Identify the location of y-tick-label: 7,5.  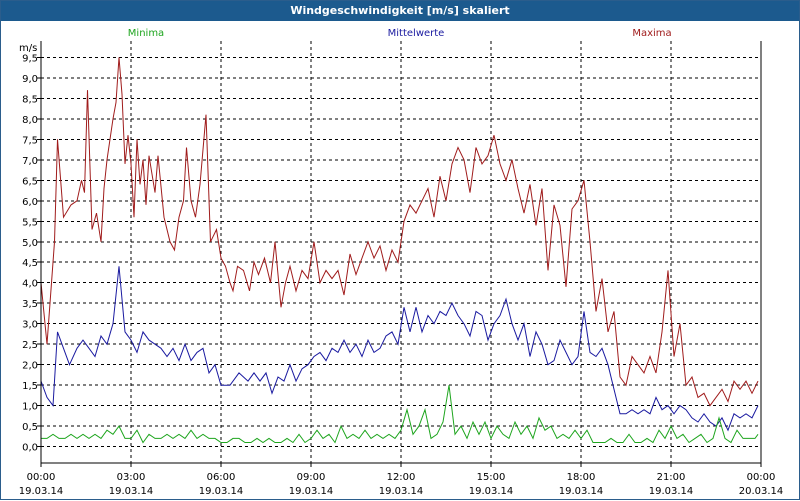
(30, 140).